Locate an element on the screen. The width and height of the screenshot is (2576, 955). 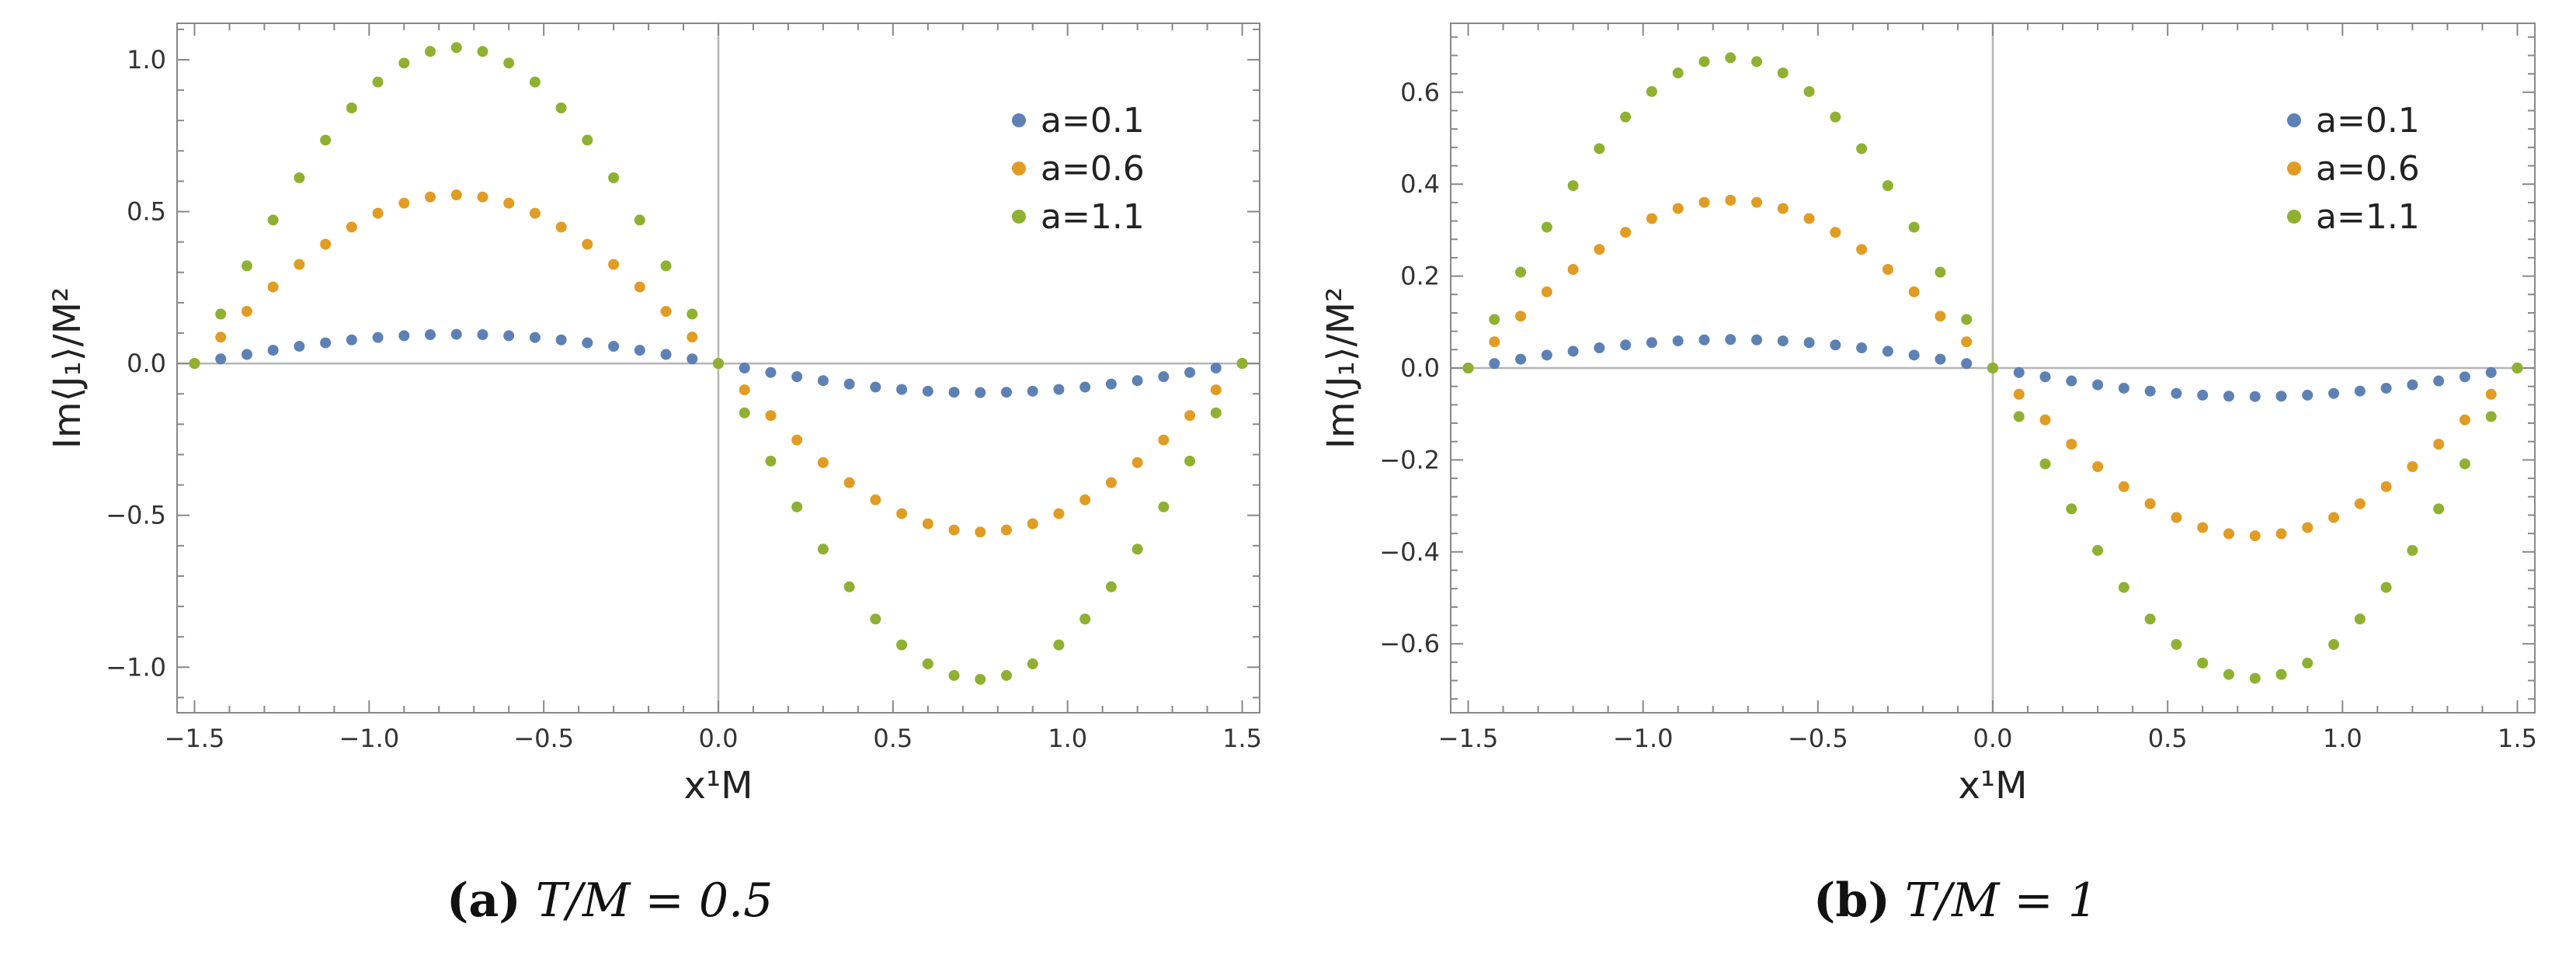
legend-label: a=0.1 is located at coordinates (1093, 121).